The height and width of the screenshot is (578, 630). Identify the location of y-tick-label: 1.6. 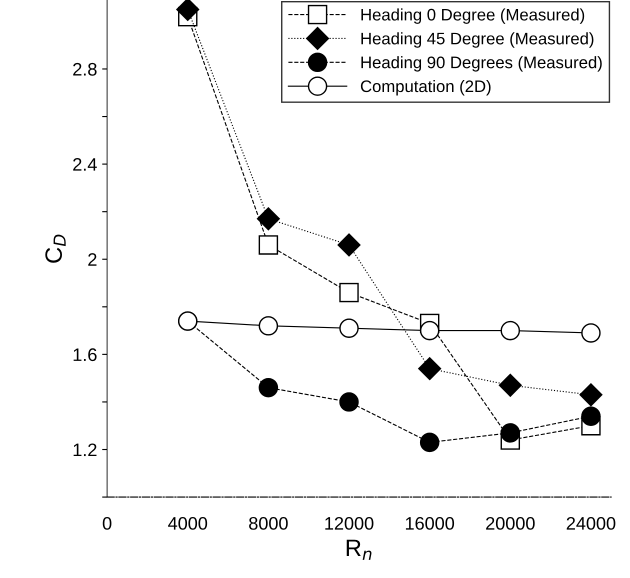
(85, 355).